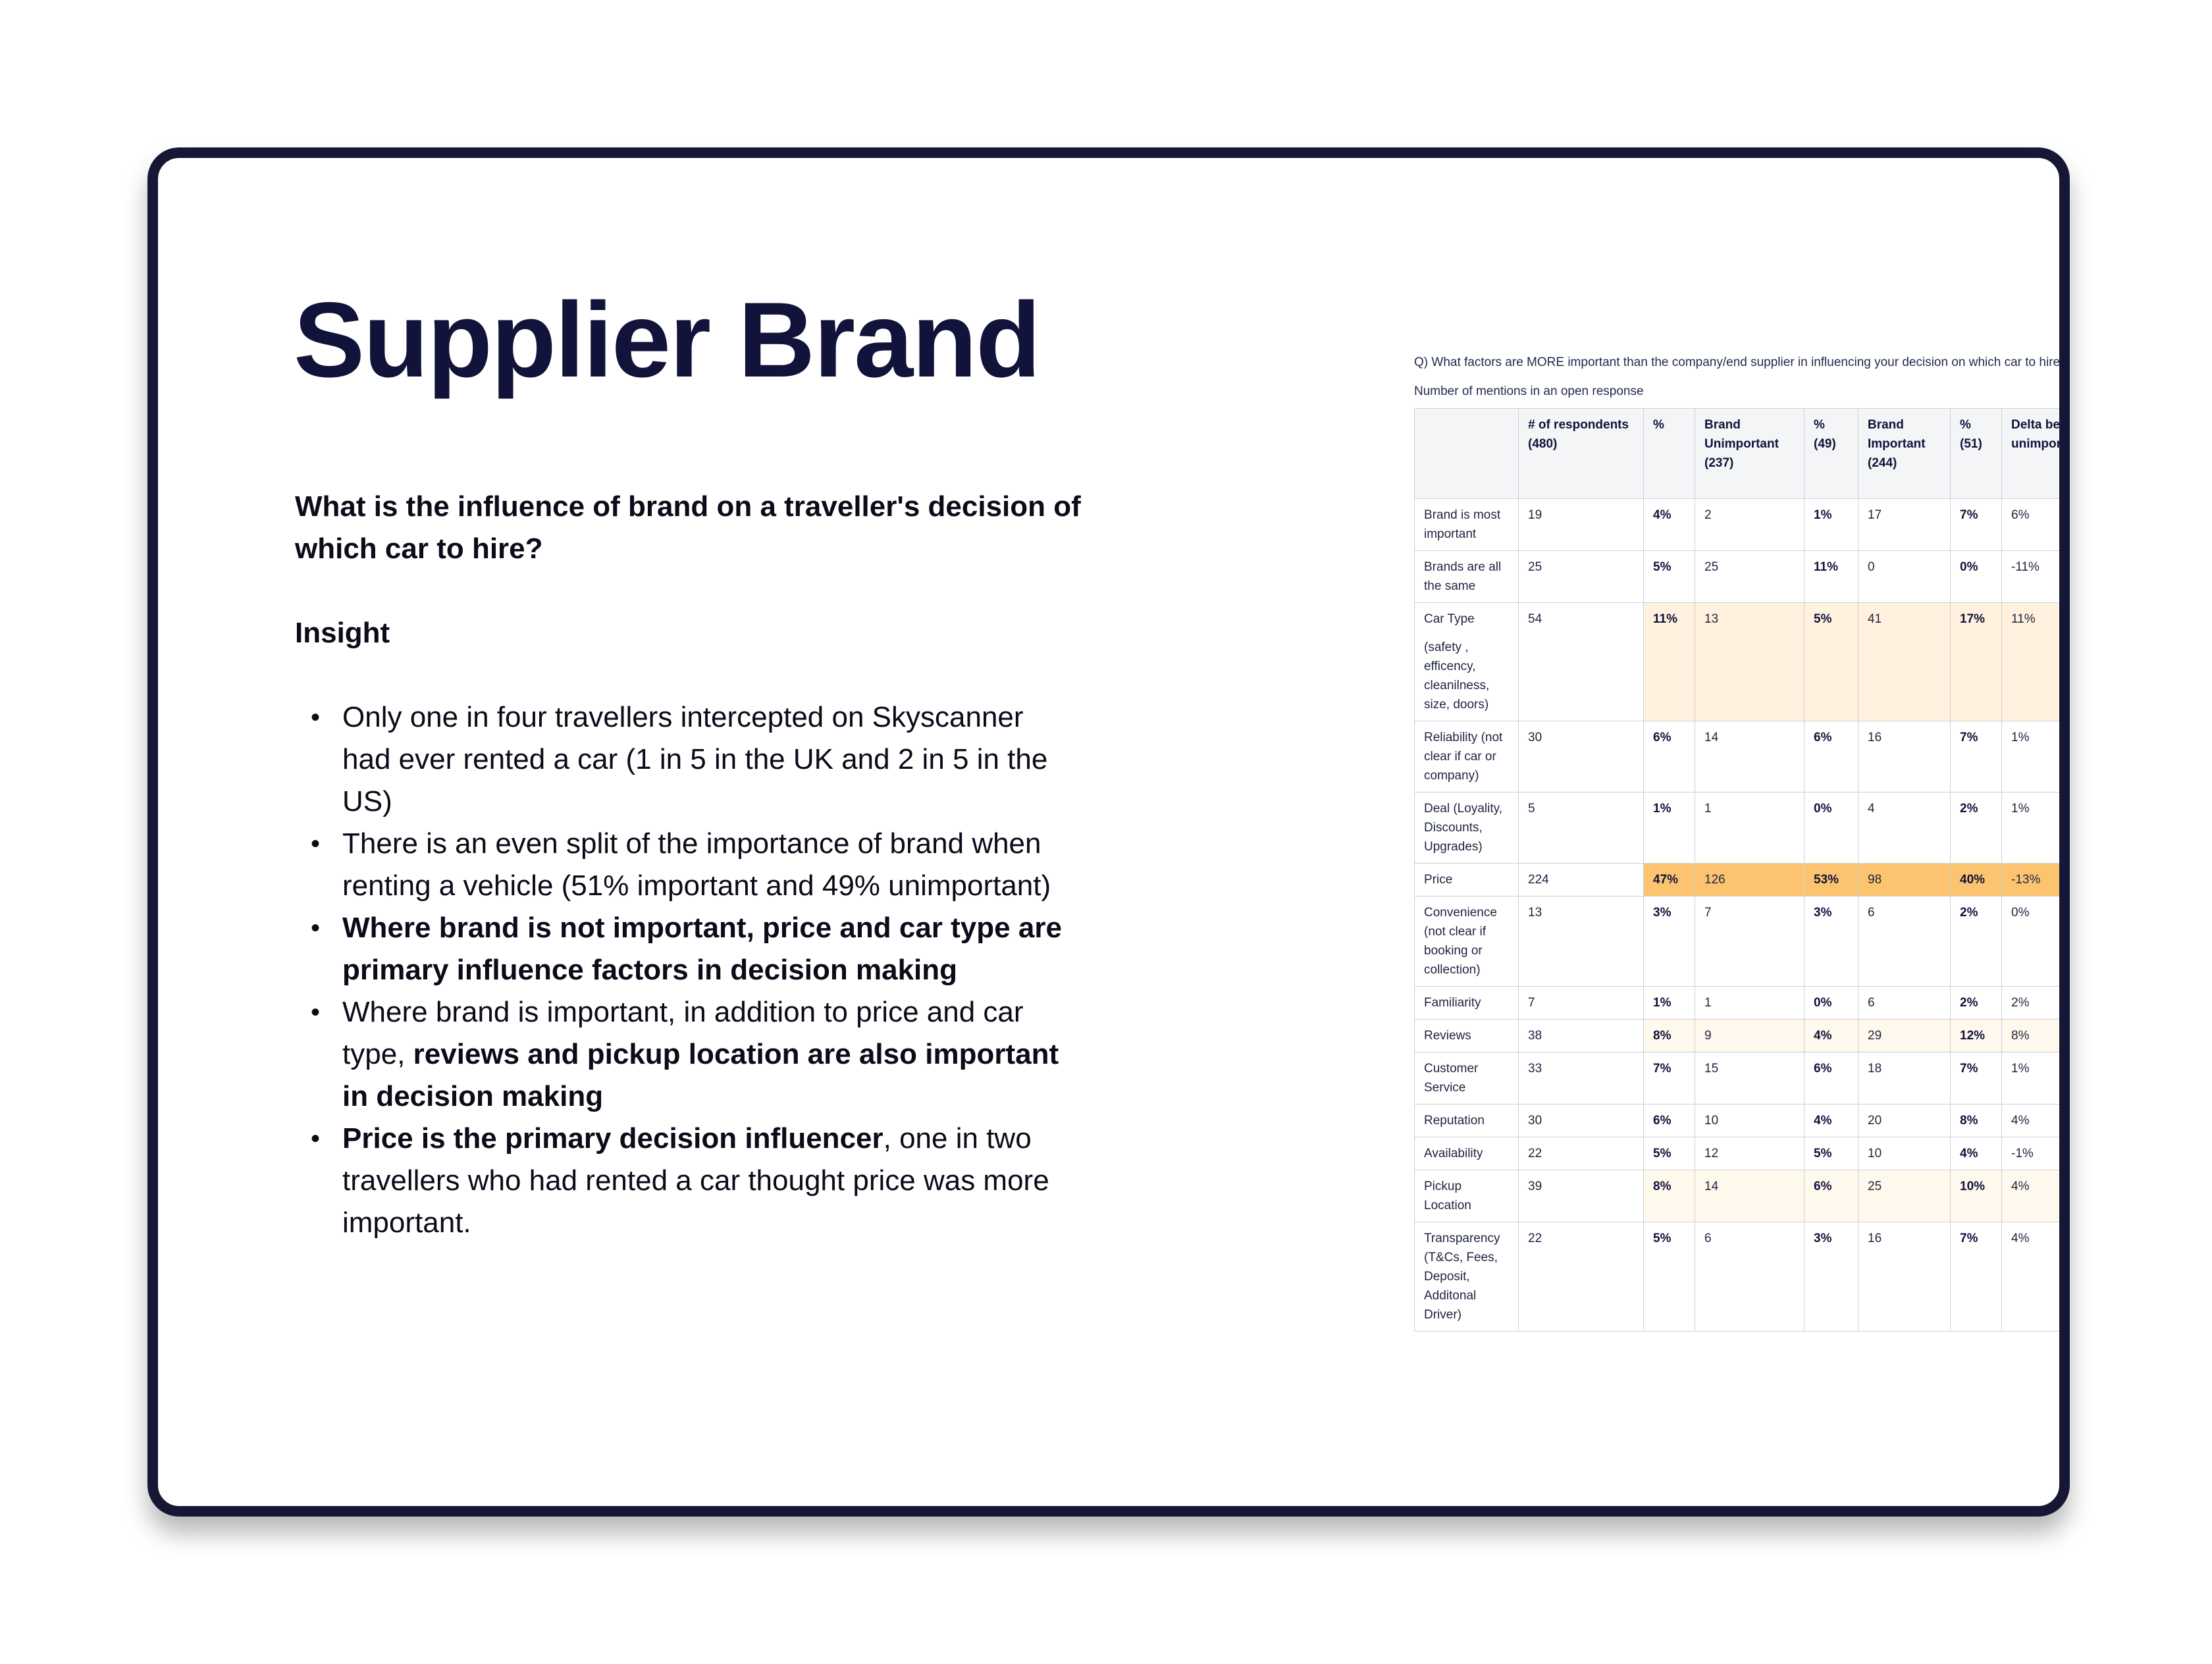 This screenshot has width=2212, height=1664. What do you see at coordinates (1736, 1003) in the screenshot?
I see `table-row: Familiarity 7 1% 1 0% 6 2% 2%` at bounding box center [1736, 1003].